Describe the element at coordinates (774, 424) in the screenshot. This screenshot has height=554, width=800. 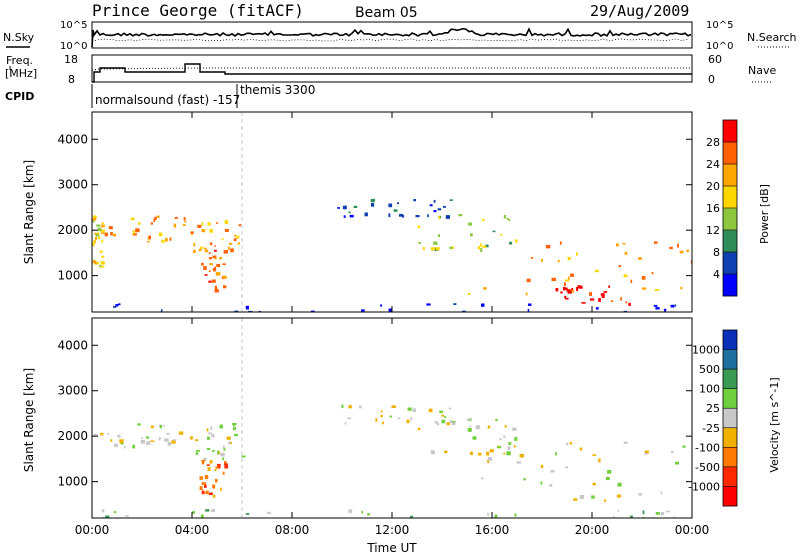
I see `velocity-colorbar-label: Velocity [m s^-1]` at that location.